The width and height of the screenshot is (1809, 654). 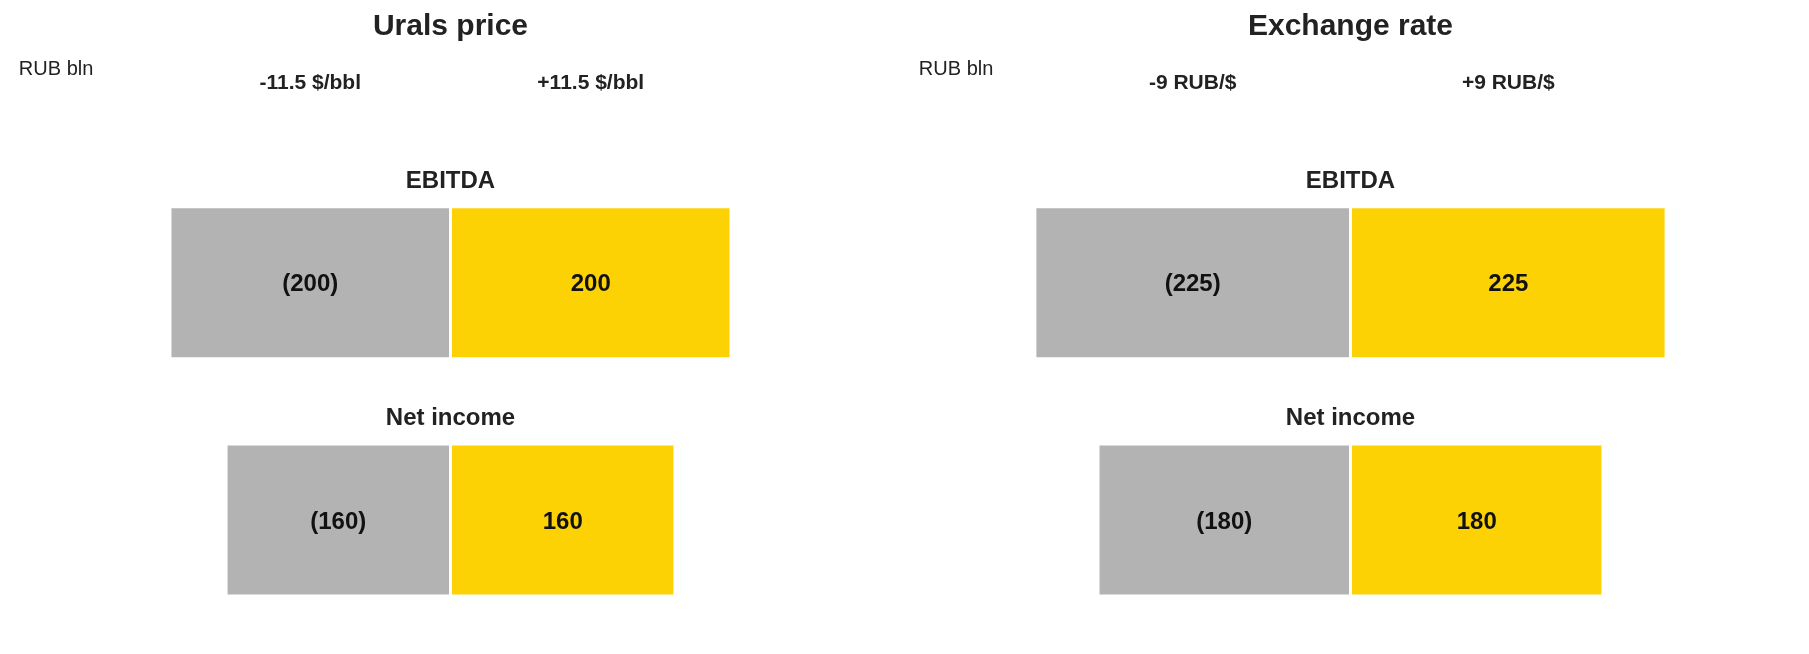 I want to click on data-label: 200, so click(x=590, y=283).